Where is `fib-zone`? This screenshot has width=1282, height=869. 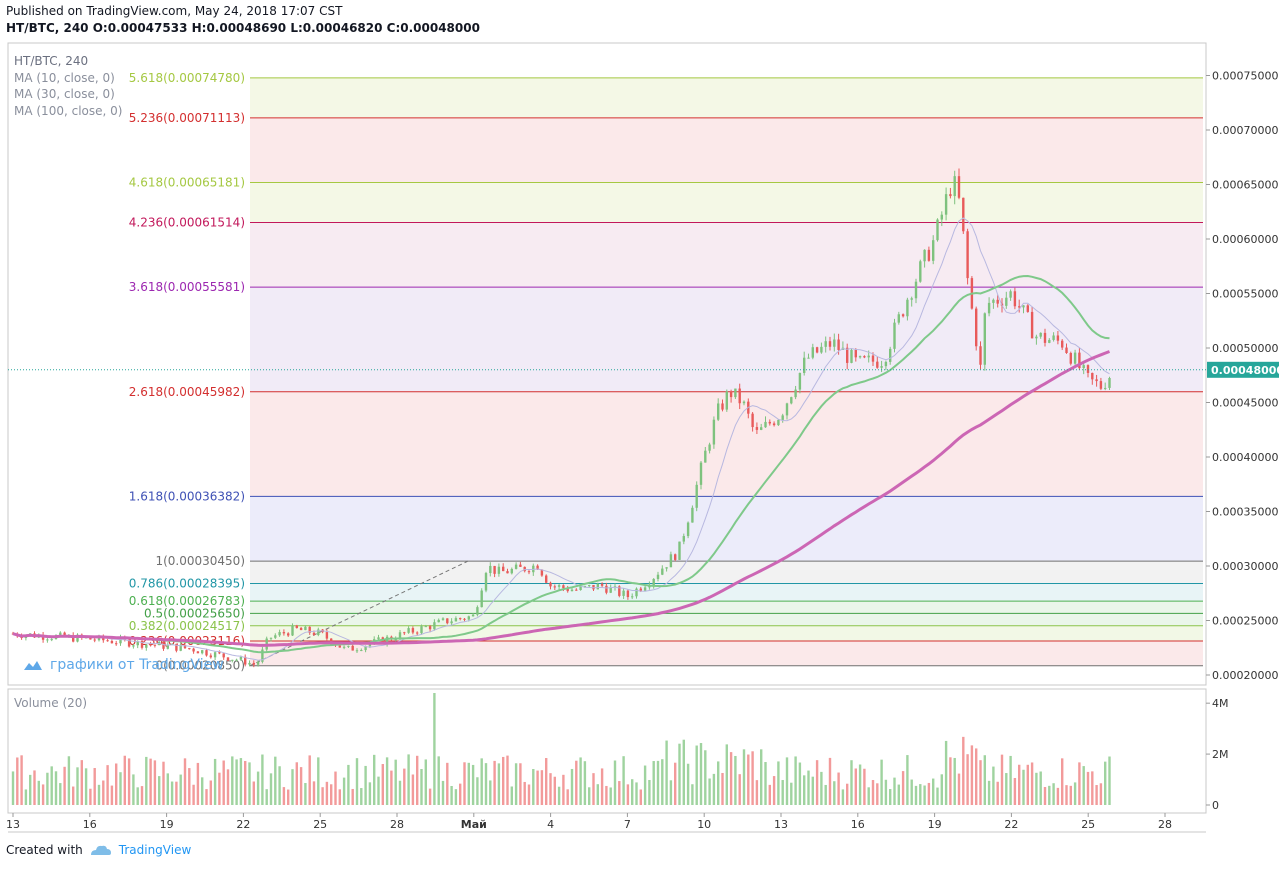
fib-zone is located at coordinates (726, 619).